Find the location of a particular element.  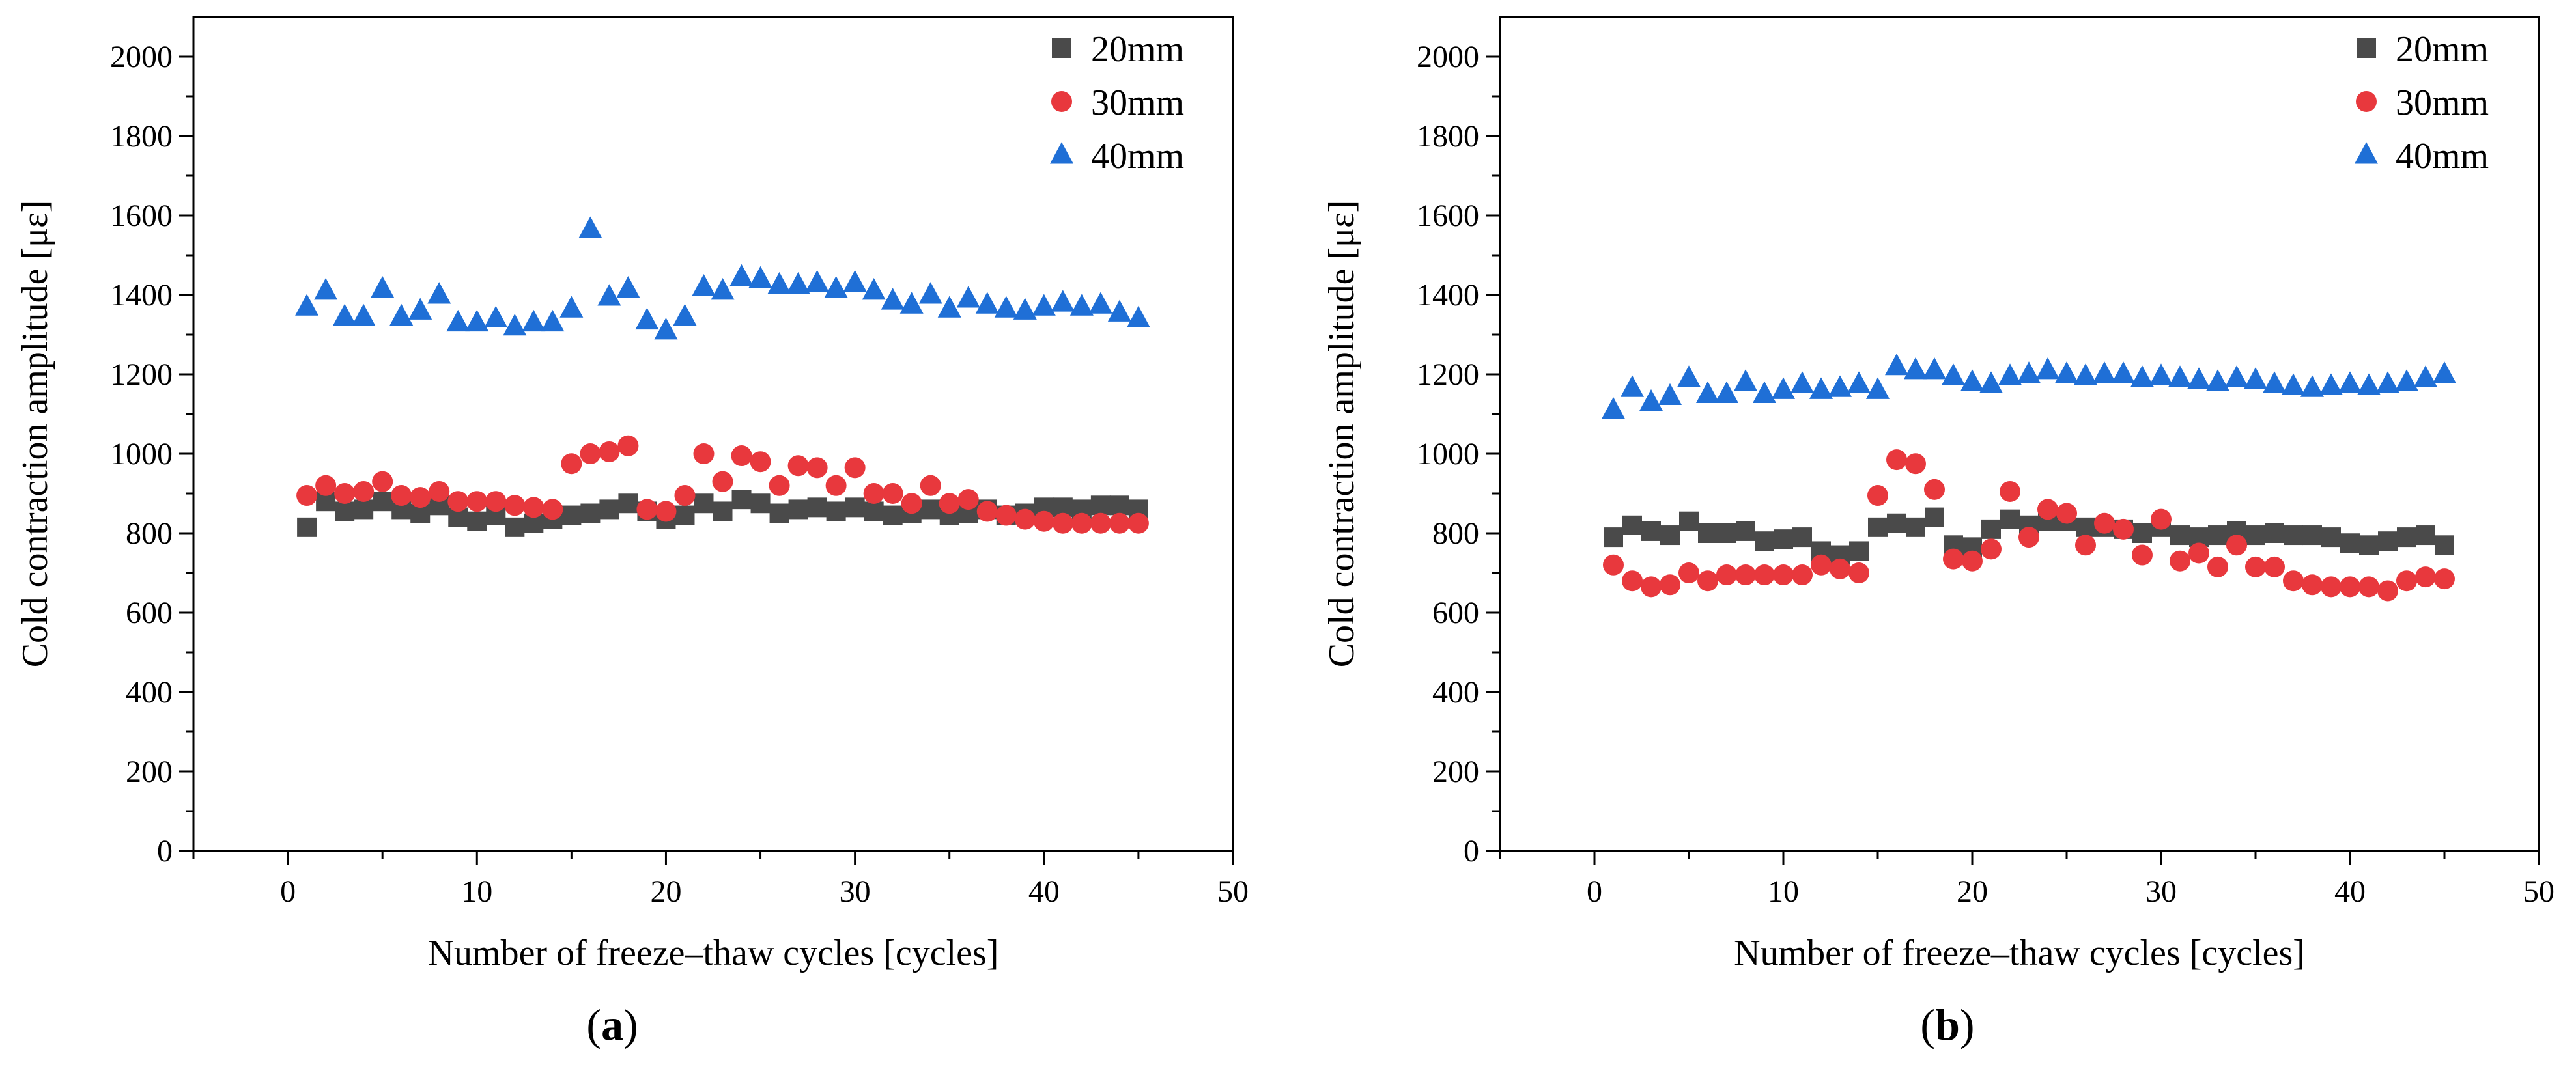

x-tick-label: 10 is located at coordinates (476, 891).